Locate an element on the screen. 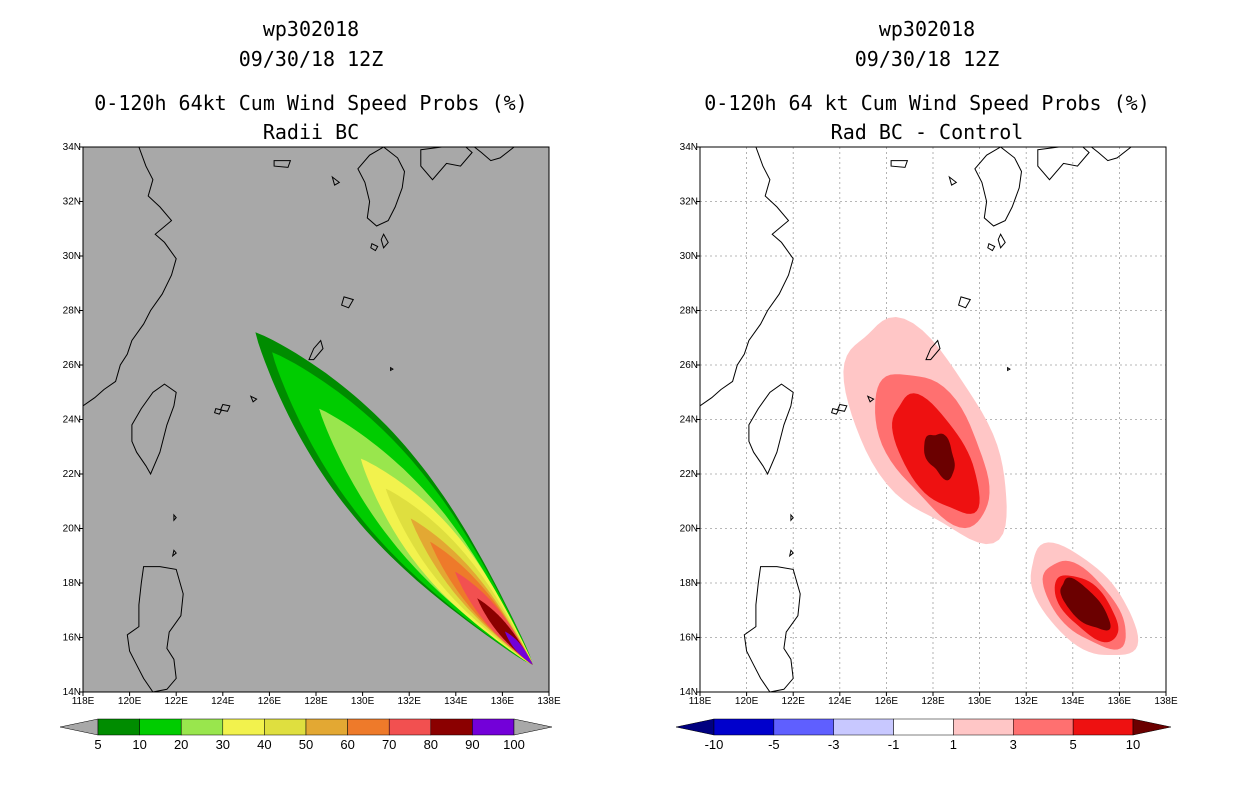  right-xtick-label-136E: 136E is located at coordinates (1120, 701).